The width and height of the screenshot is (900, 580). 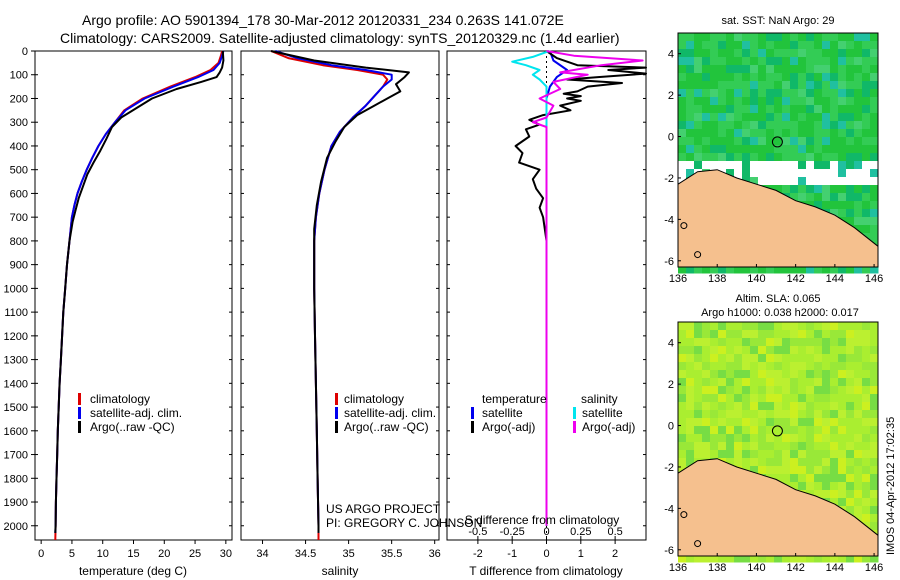 I want to click on legend-s-argo: Argo(-adj), so click(x=608, y=427).